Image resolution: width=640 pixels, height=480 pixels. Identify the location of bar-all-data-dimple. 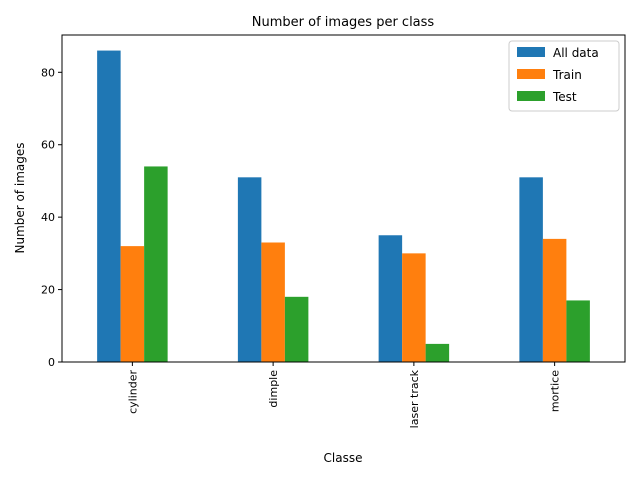
(249, 269).